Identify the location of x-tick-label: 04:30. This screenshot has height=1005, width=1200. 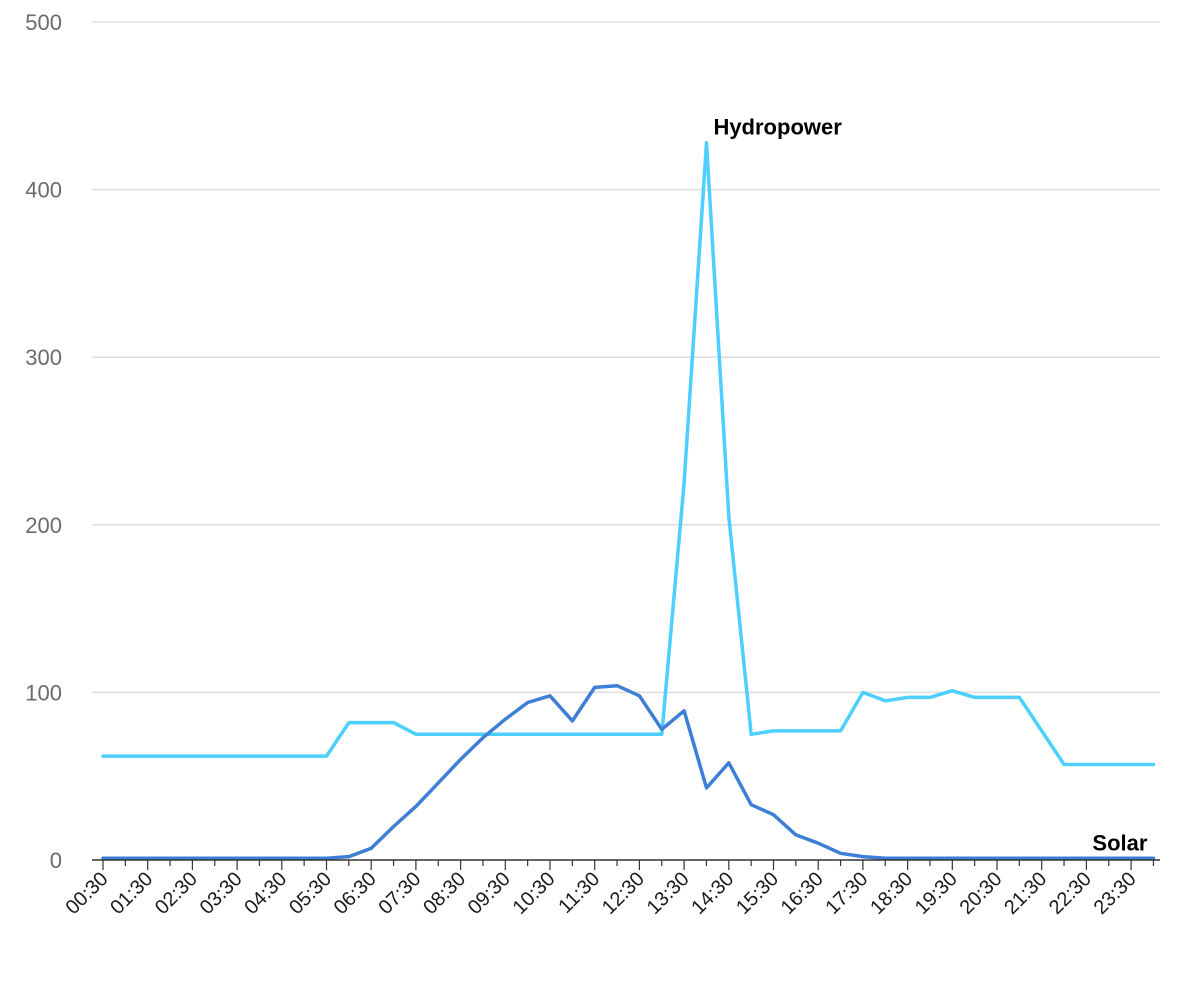
(265, 893).